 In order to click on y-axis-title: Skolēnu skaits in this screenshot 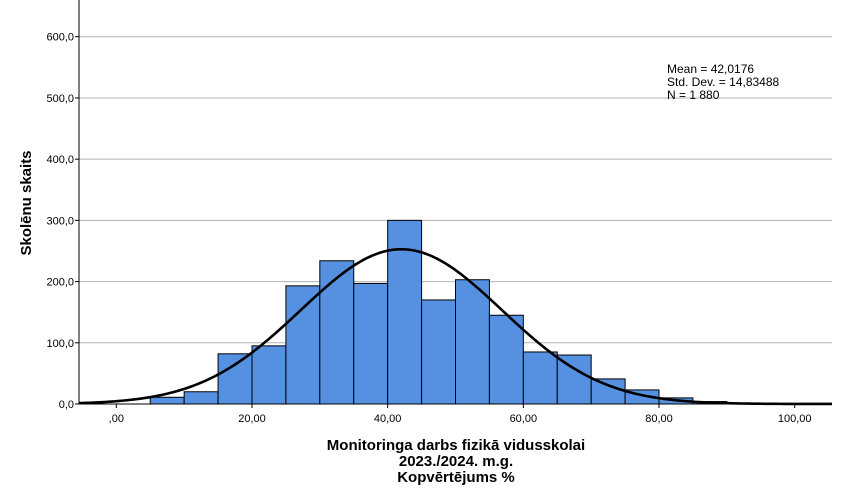, I will do `click(26, 202)`.